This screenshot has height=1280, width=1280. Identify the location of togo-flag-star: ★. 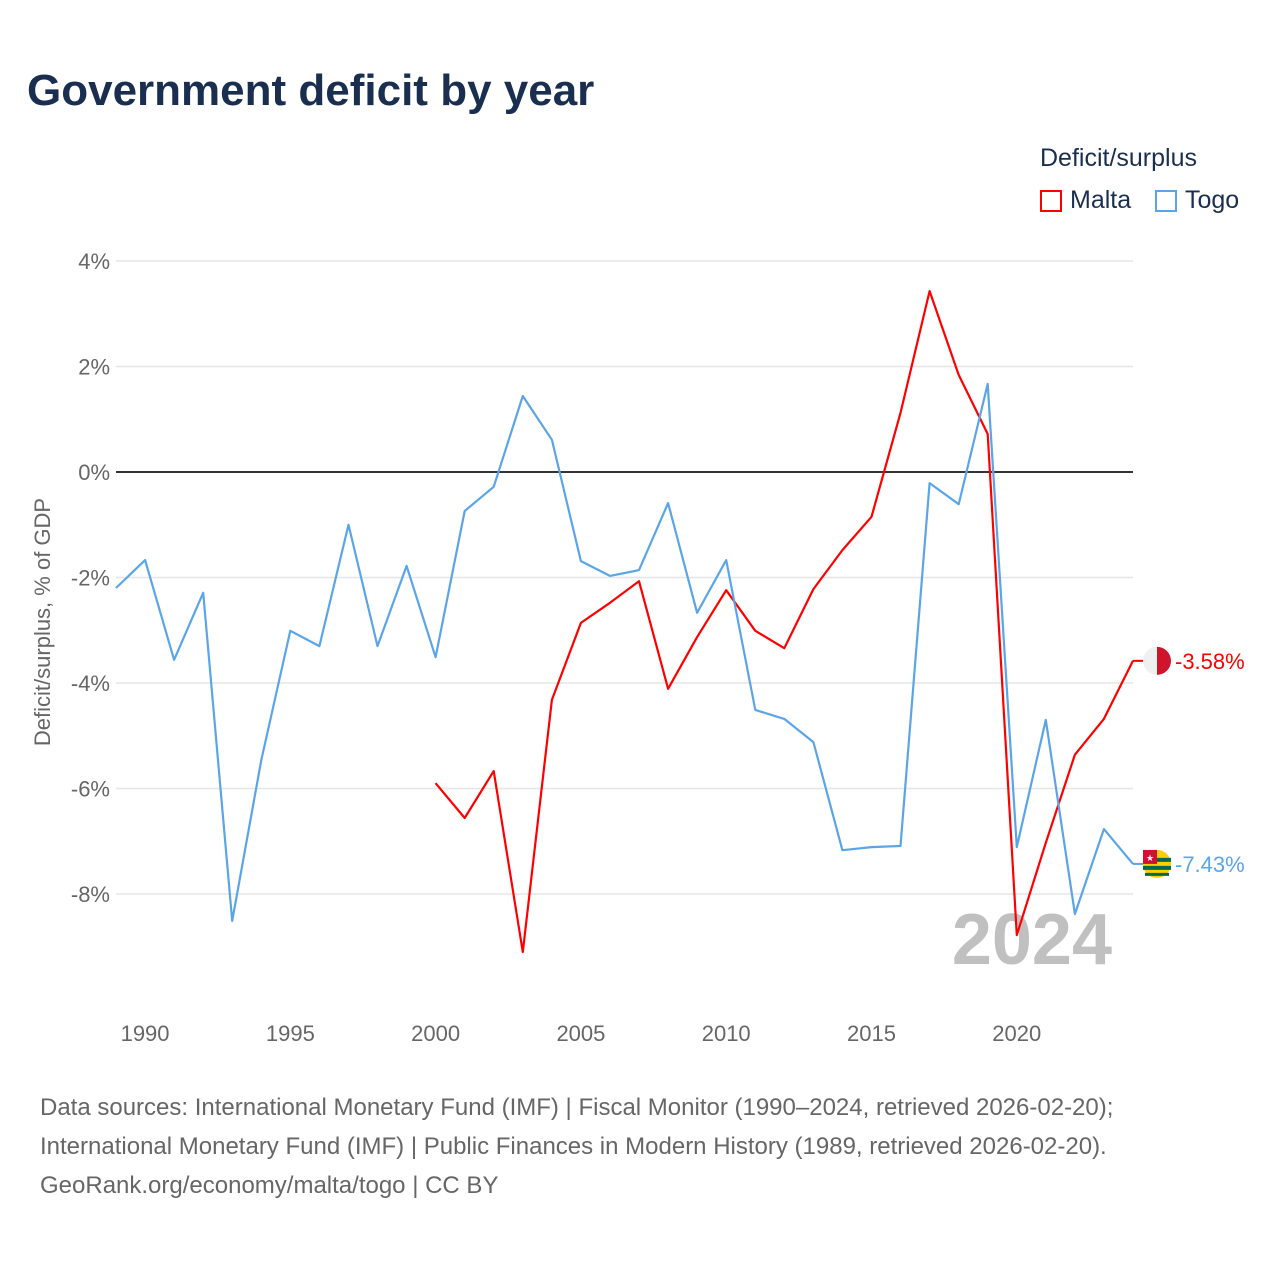
(1150, 858).